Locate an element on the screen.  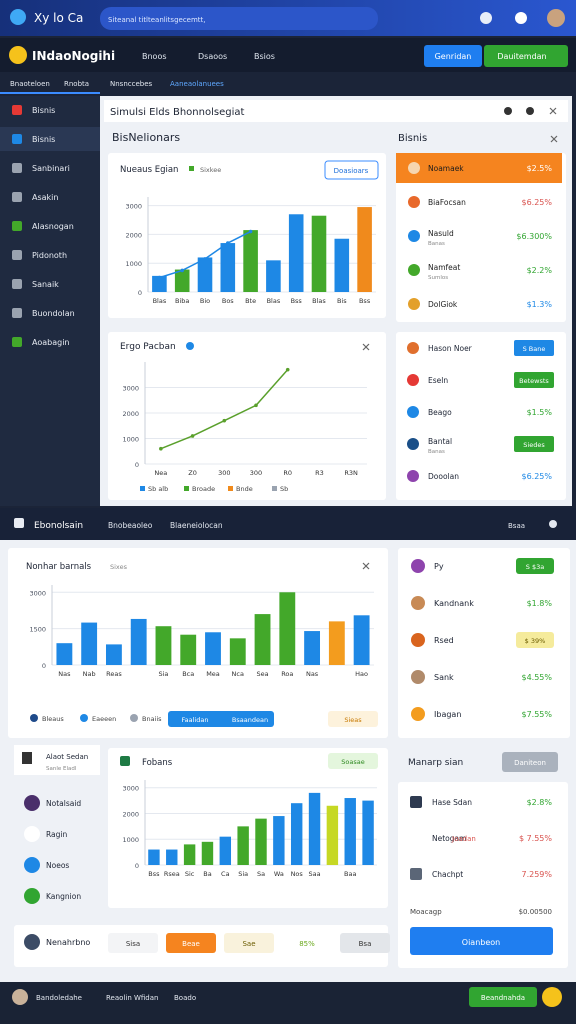
menu-item: Dsaoos is located at coordinates (212, 56).